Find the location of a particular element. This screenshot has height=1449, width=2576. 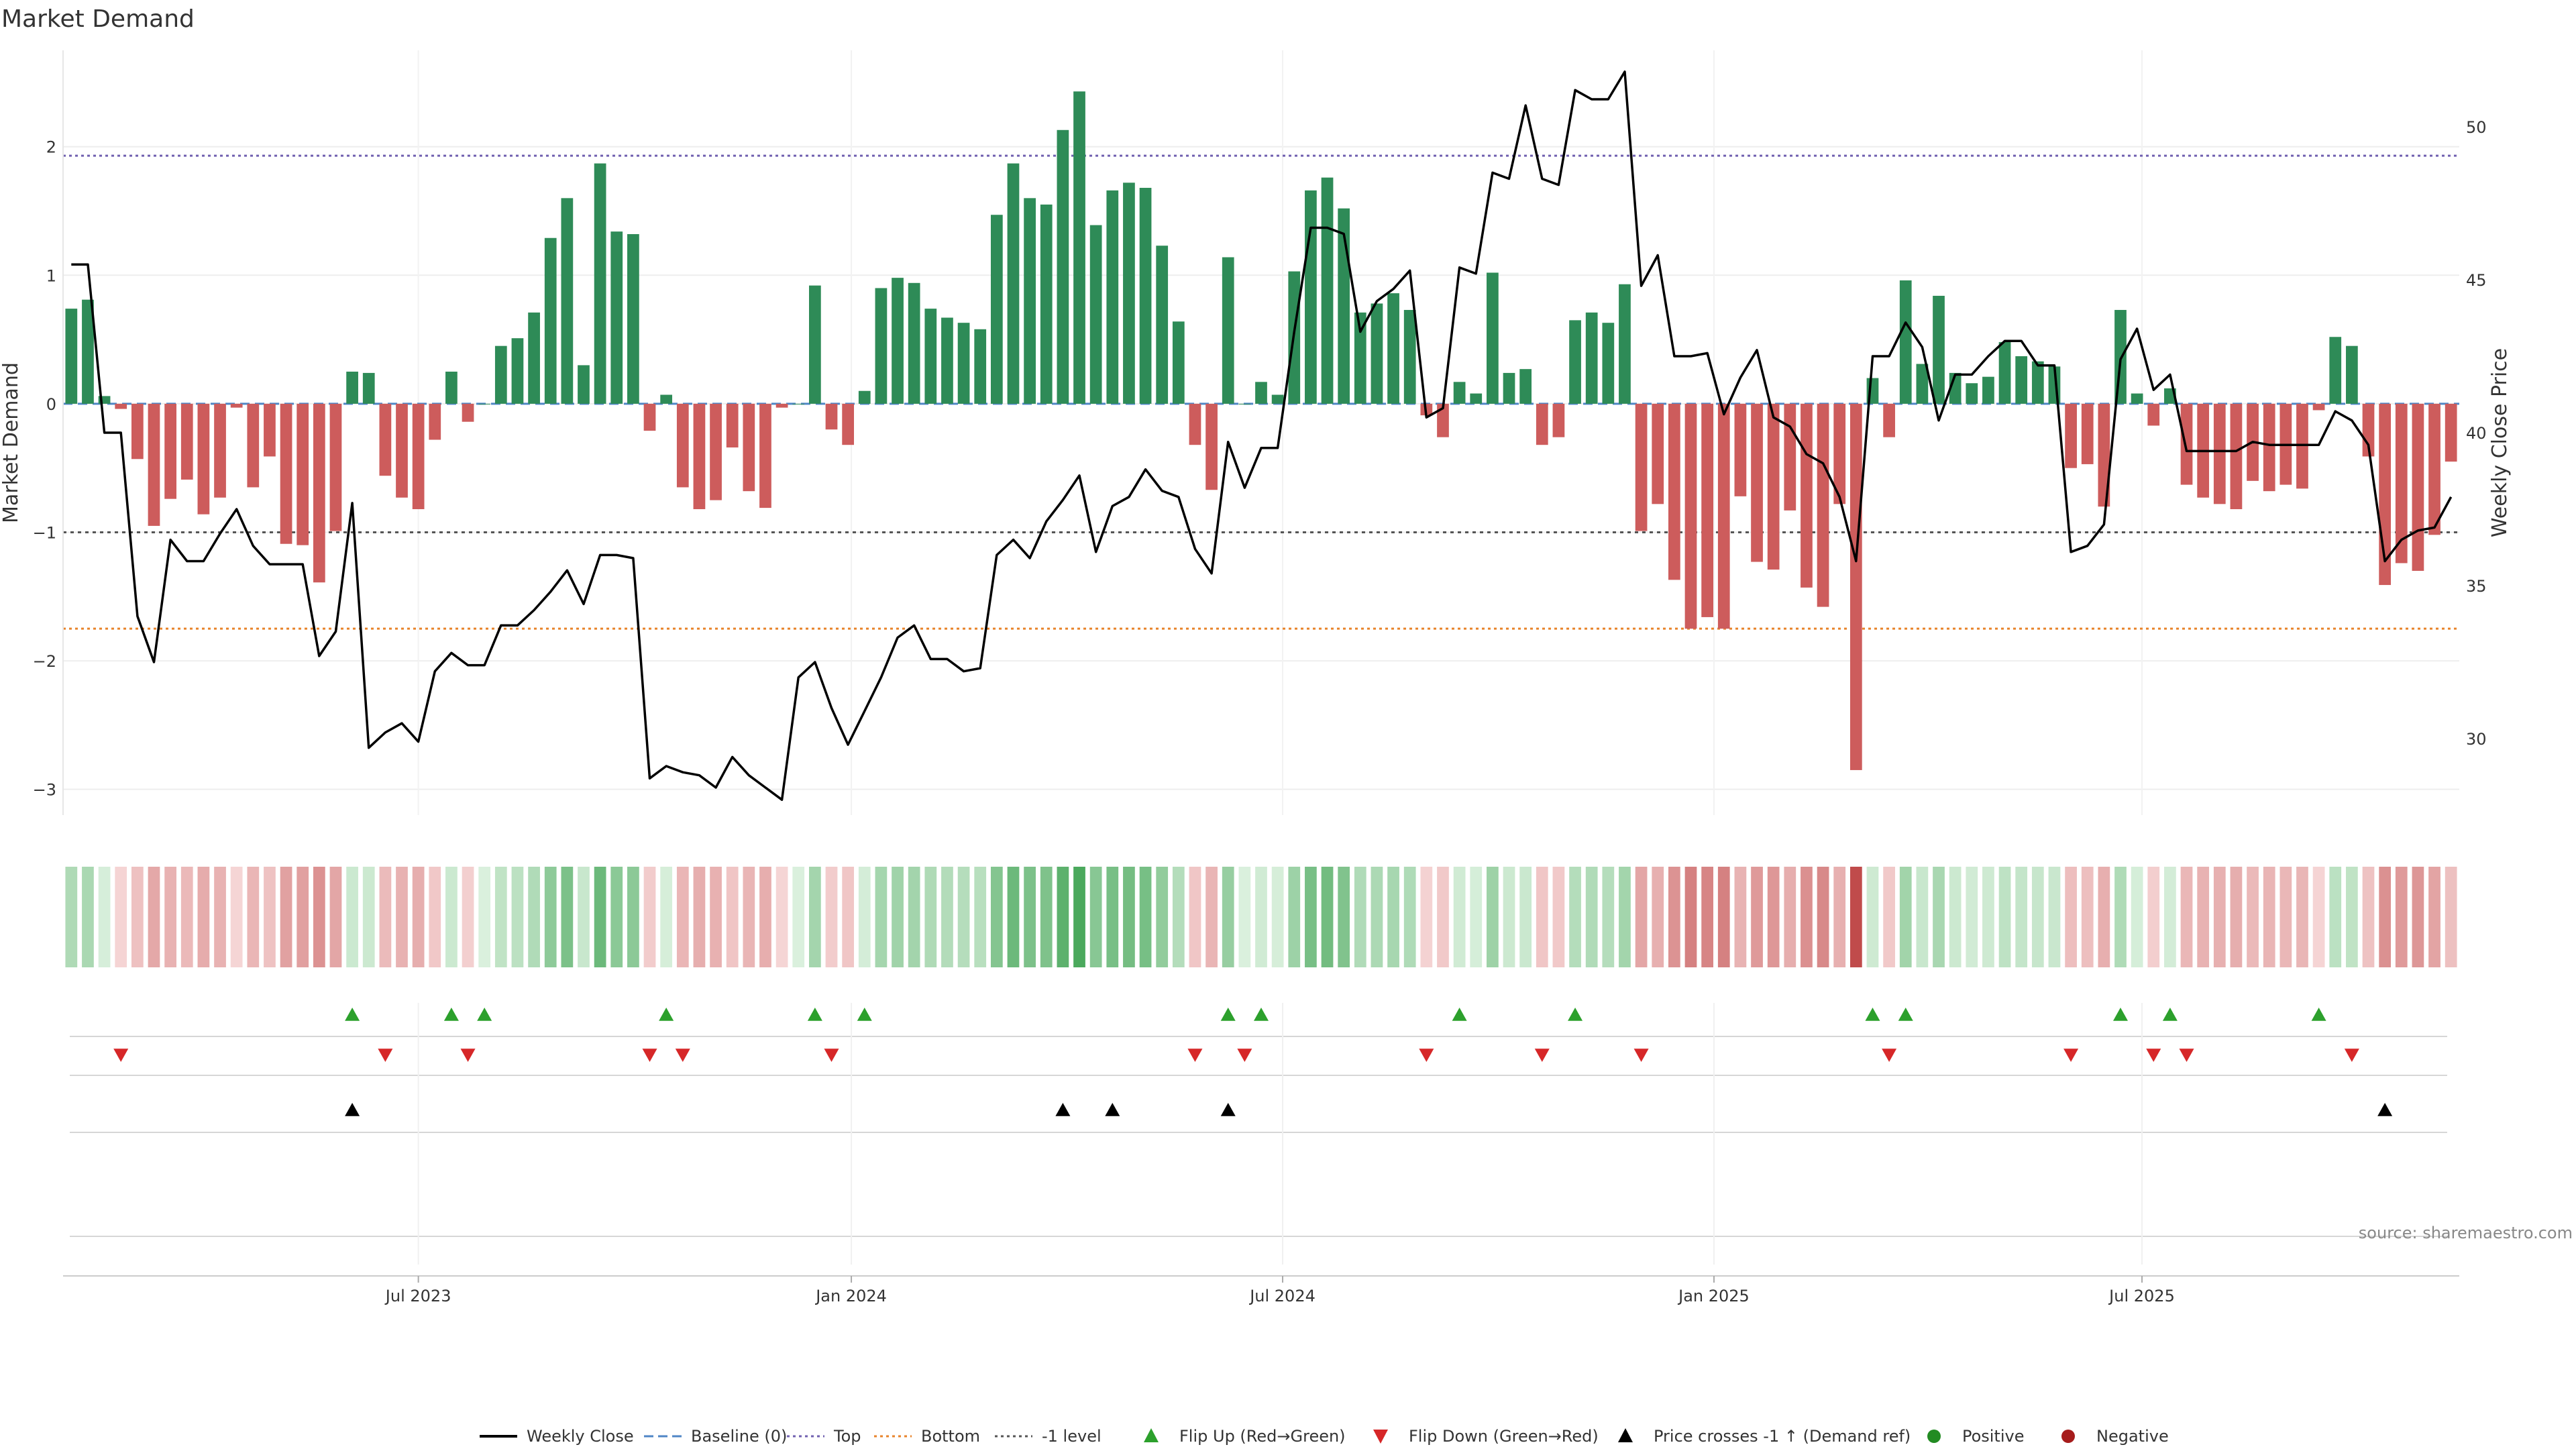

x-tick-label: Jul 2024 is located at coordinates (1282, 1296).